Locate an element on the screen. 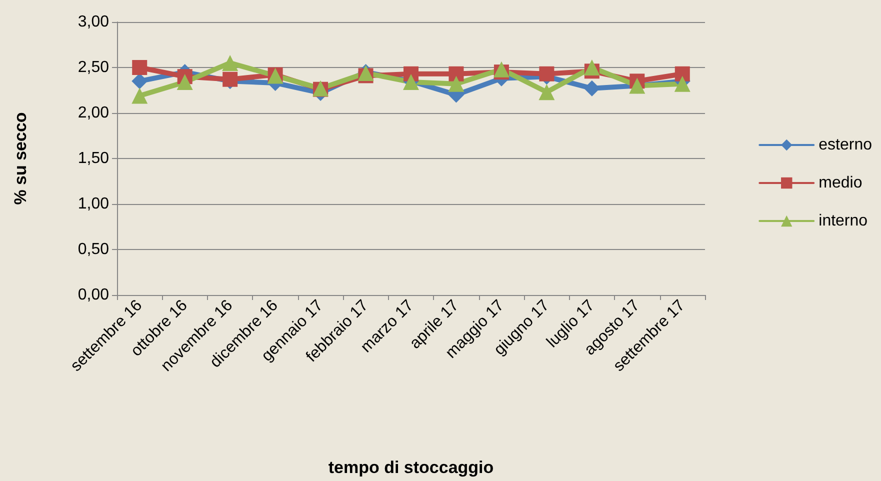 This screenshot has width=881, height=481. y-tick-label: 1,00 is located at coordinates (94, 204).